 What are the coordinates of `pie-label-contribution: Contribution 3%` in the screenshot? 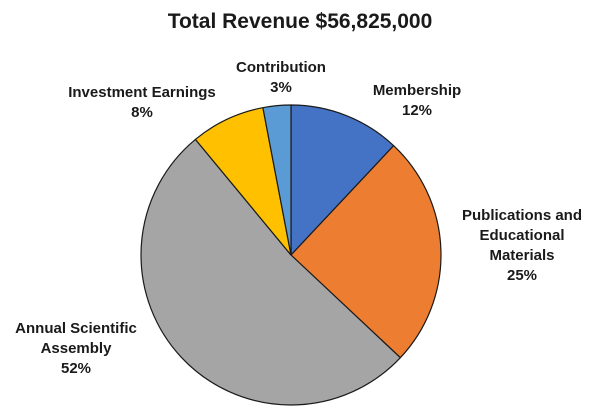 It's located at (281, 77).